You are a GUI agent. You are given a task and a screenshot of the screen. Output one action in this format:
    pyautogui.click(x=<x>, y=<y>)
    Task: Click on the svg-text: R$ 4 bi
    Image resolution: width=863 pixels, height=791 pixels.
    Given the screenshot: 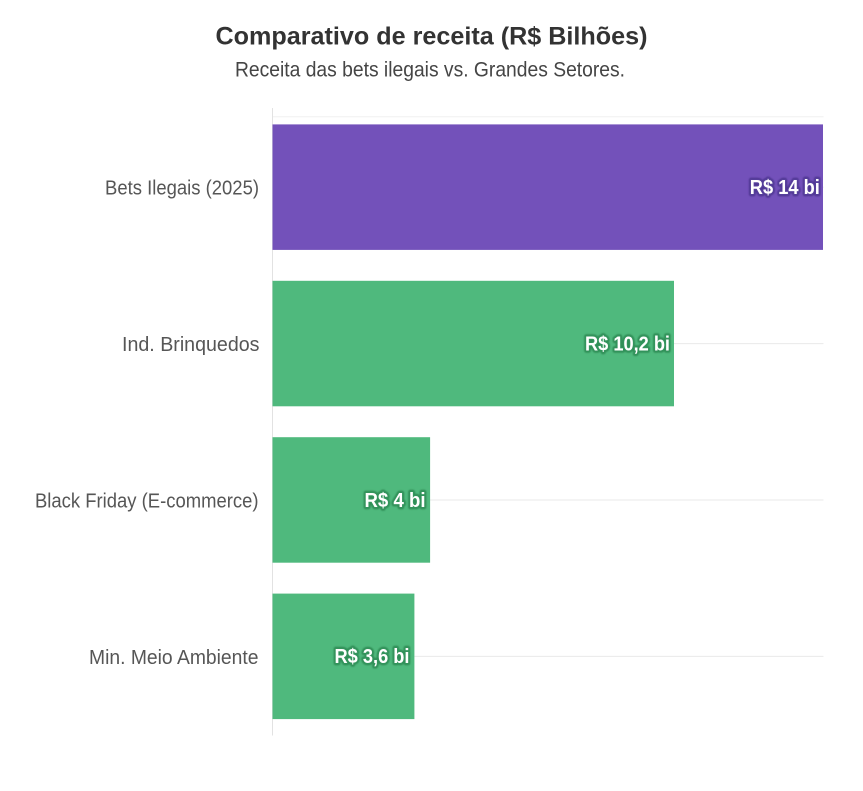 What is the action you would take?
    pyautogui.click(x=395, y=501)
    